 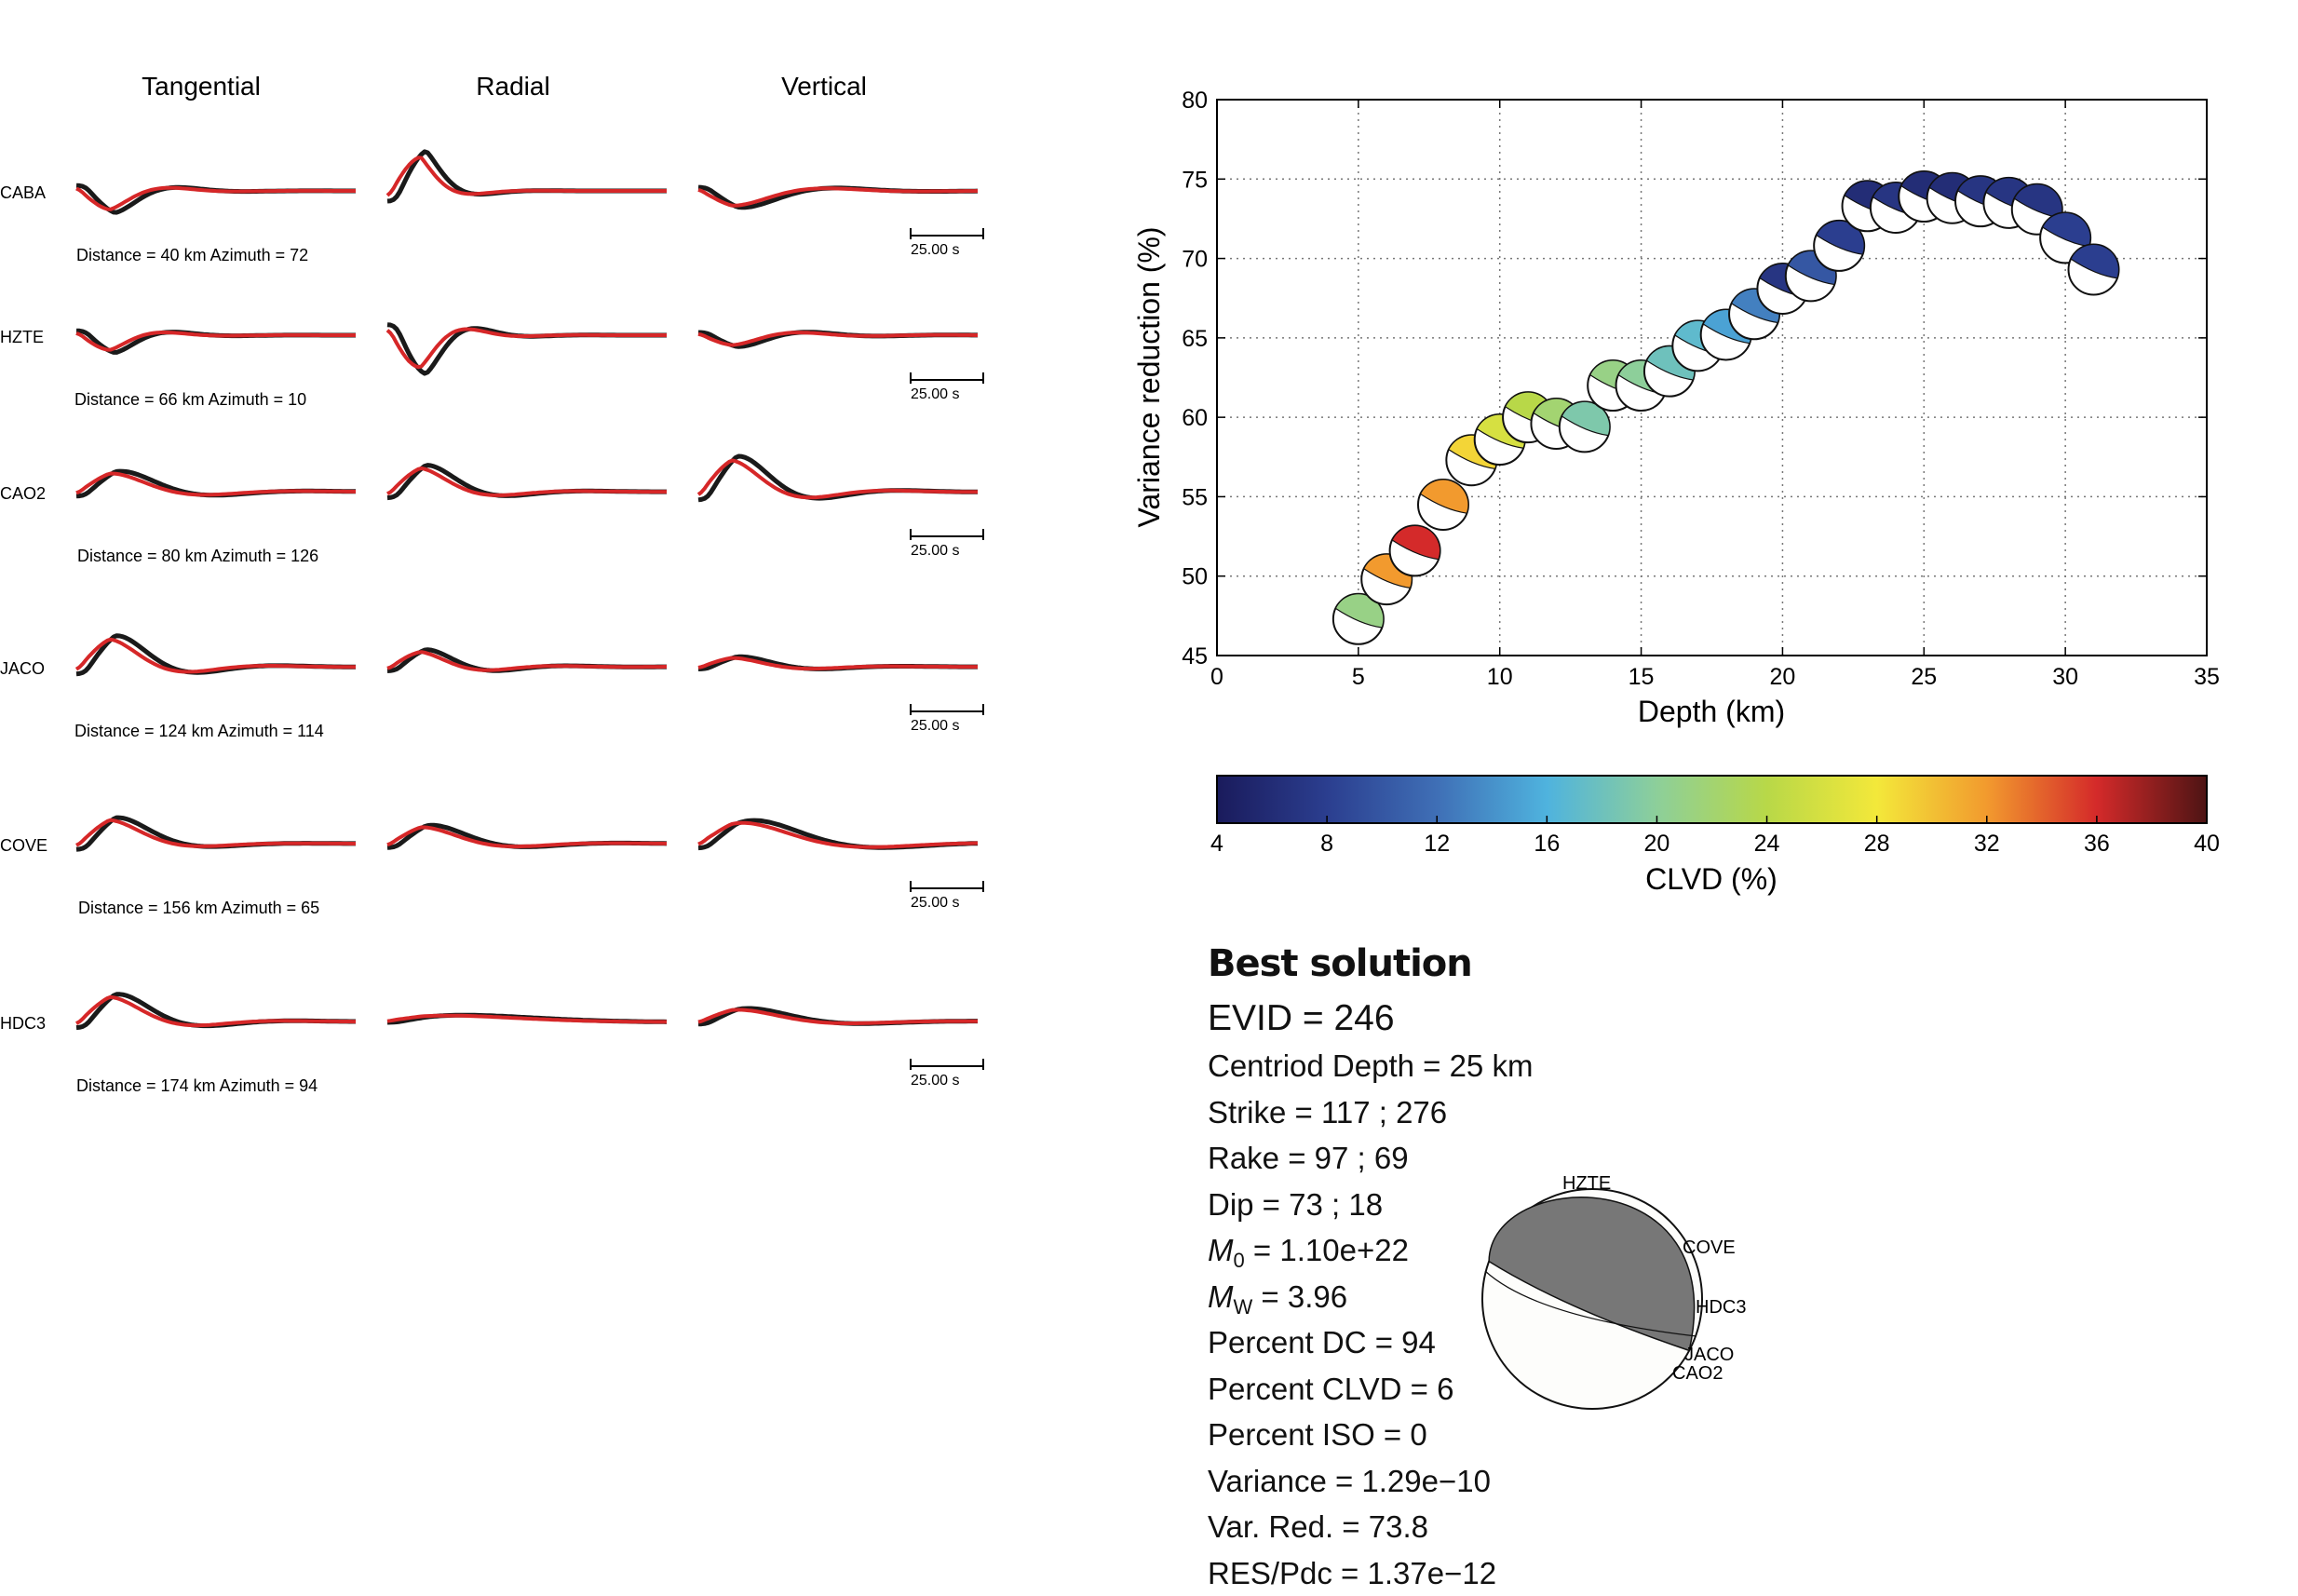 What do you see at coordinates (1592, 1299) in the screenshot?
I see `focal-mechanism-ball` at bounding box center [1592, 1299].